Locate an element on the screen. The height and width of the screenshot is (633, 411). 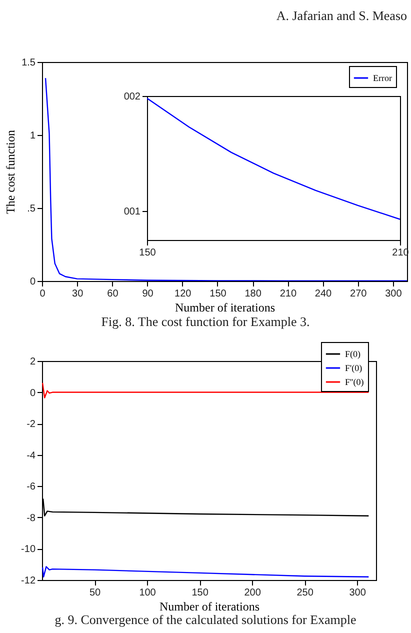
y-axis-title: The cost function is located at coordinates (11, 172).